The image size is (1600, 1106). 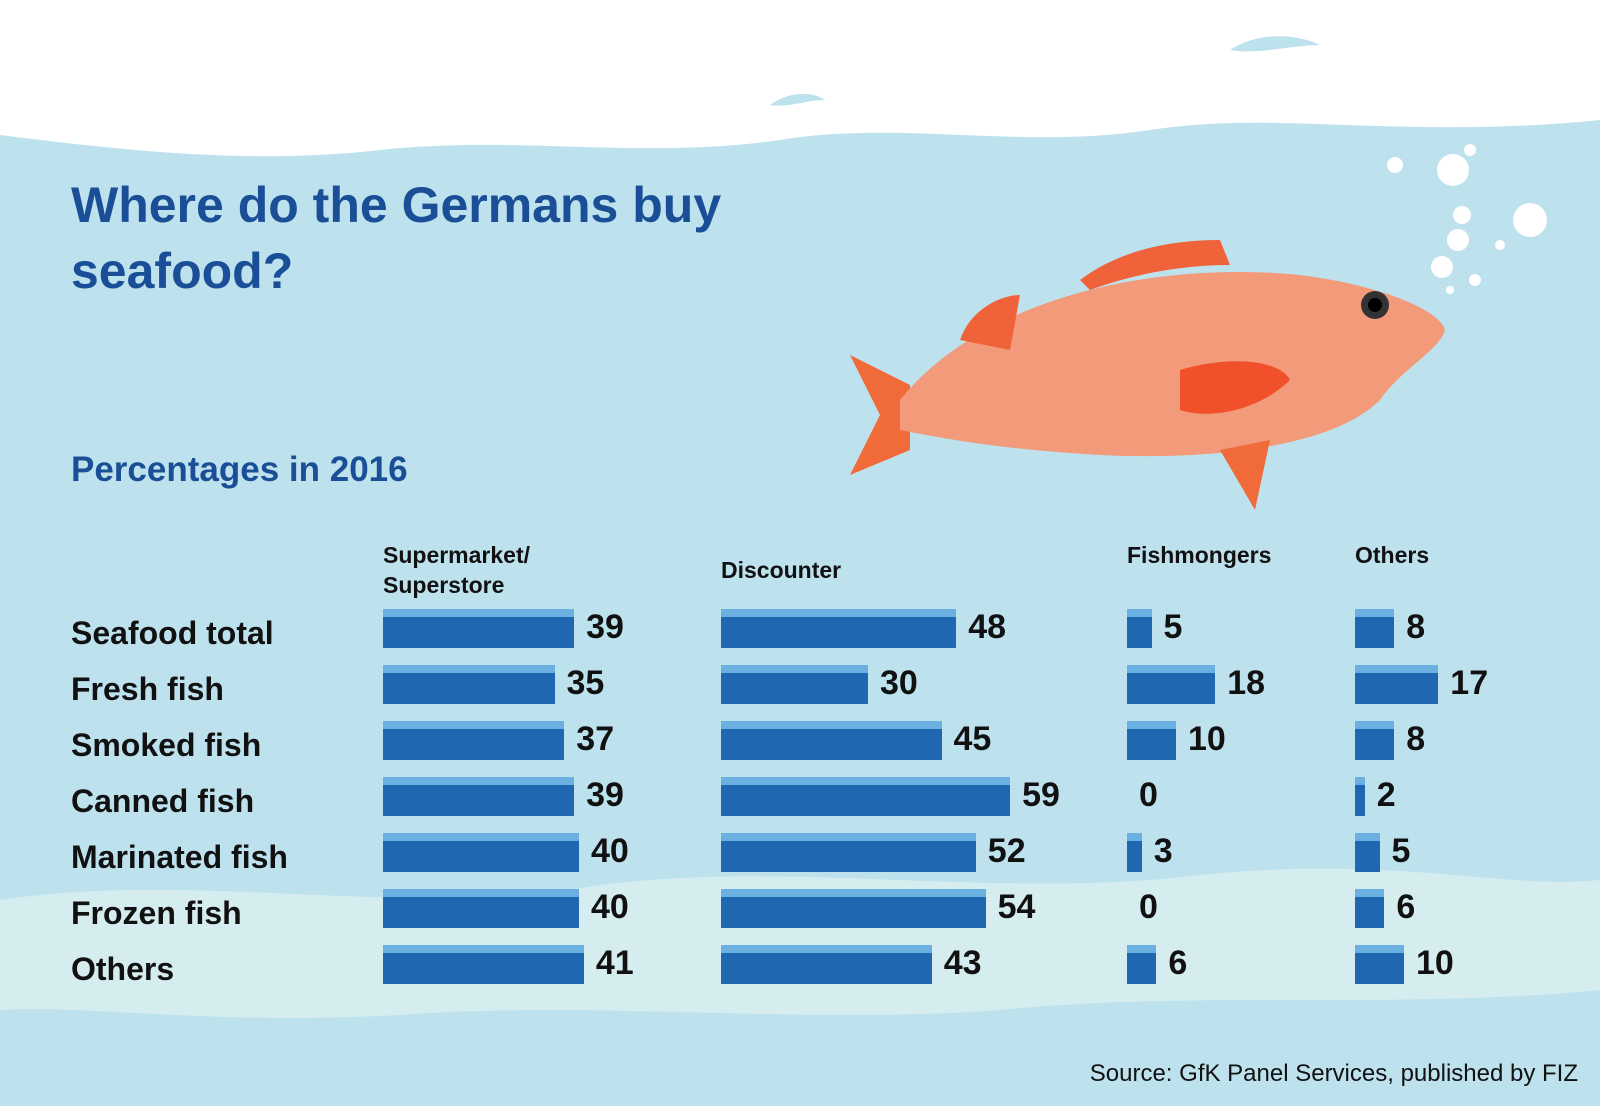 What do you see at coordinates (1469, 683) in the screenshot?
I see `value-label: 17` at bounding box center [1469, 683].